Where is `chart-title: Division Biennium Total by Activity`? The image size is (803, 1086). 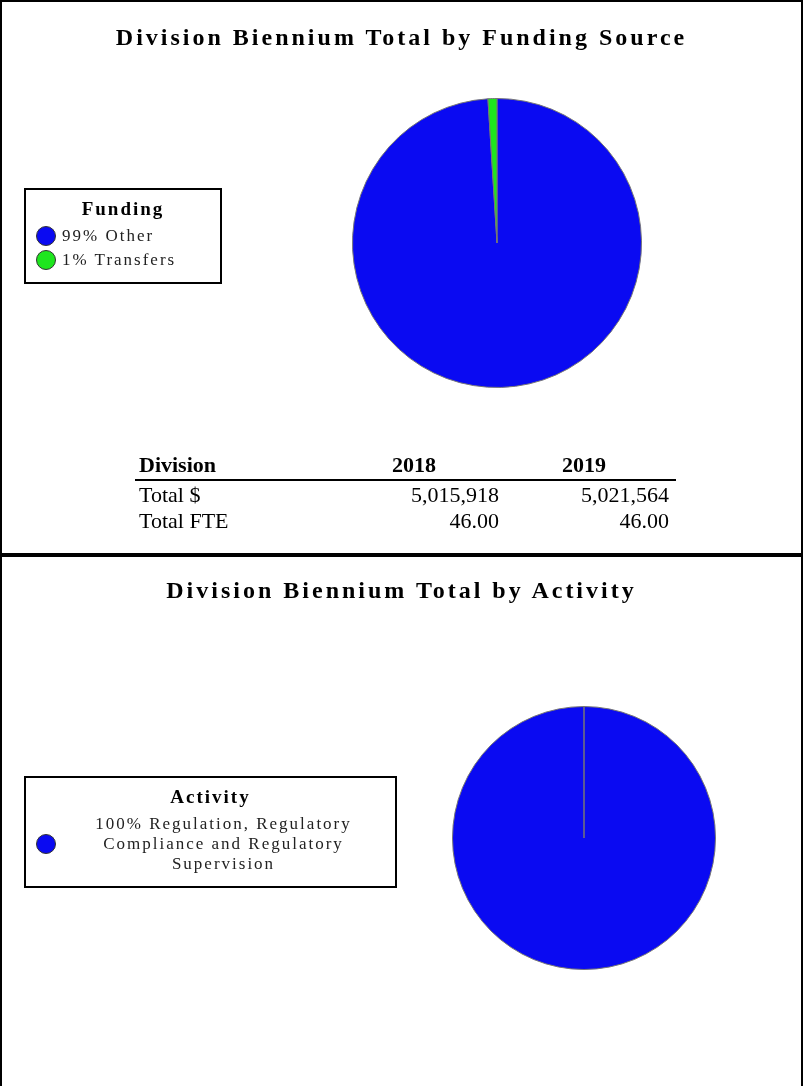 chart-title: Division Biennium Total by Activity is located at coordinates (401, 590).